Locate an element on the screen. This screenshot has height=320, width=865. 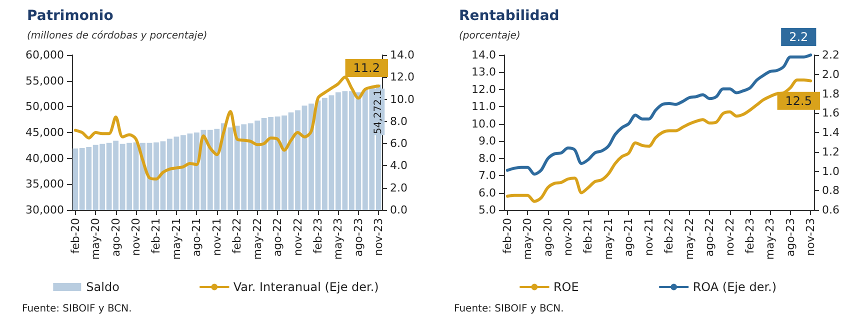
y2-tick-label: 1.6 is located at coordinates (831, 113).